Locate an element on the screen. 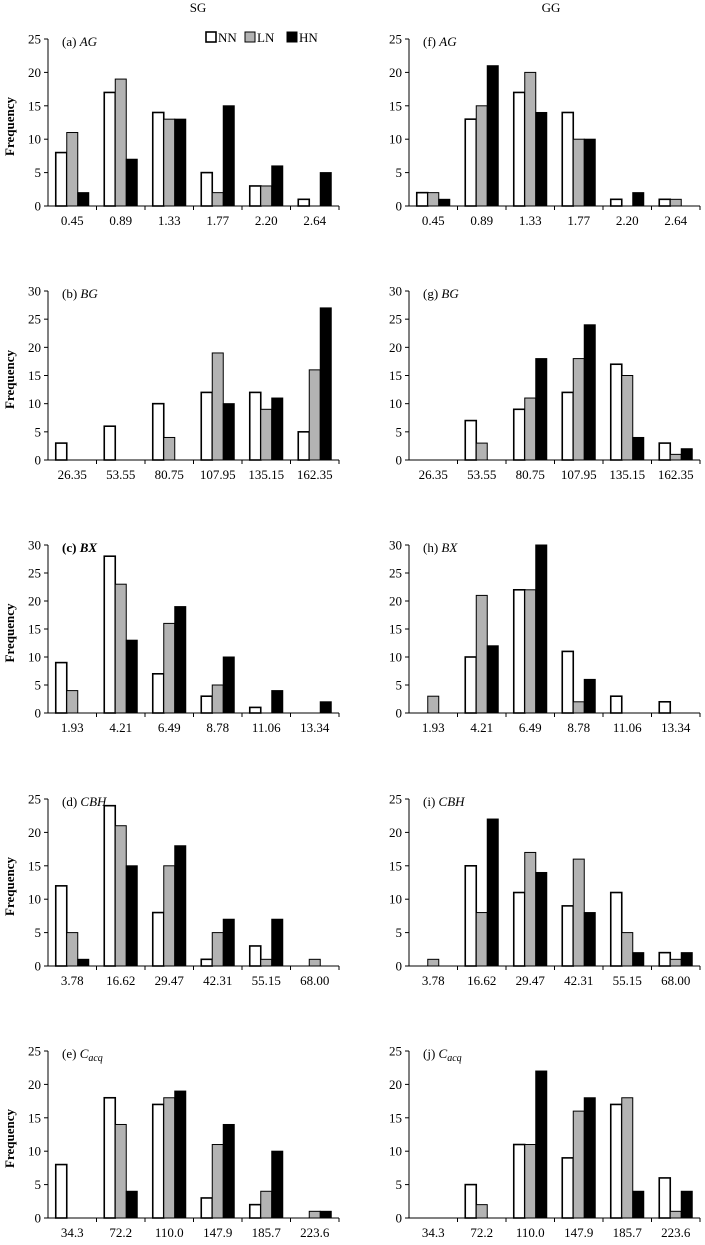  panel-label: (a) AG is located at coordinates (80, 41).